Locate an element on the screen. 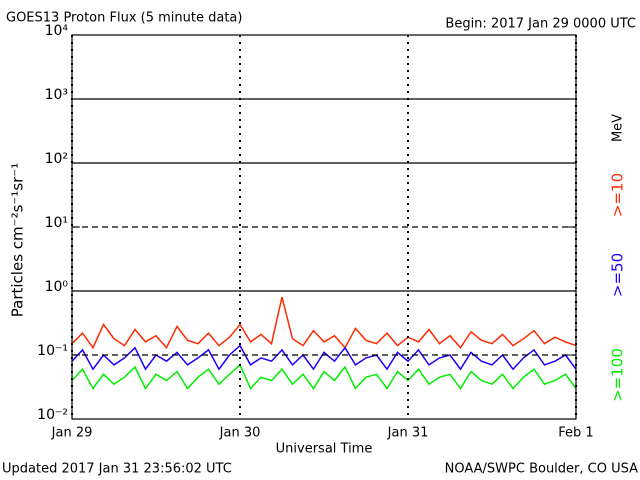  x-tick-label: Feb 1 is located at coordinates (575, 433).